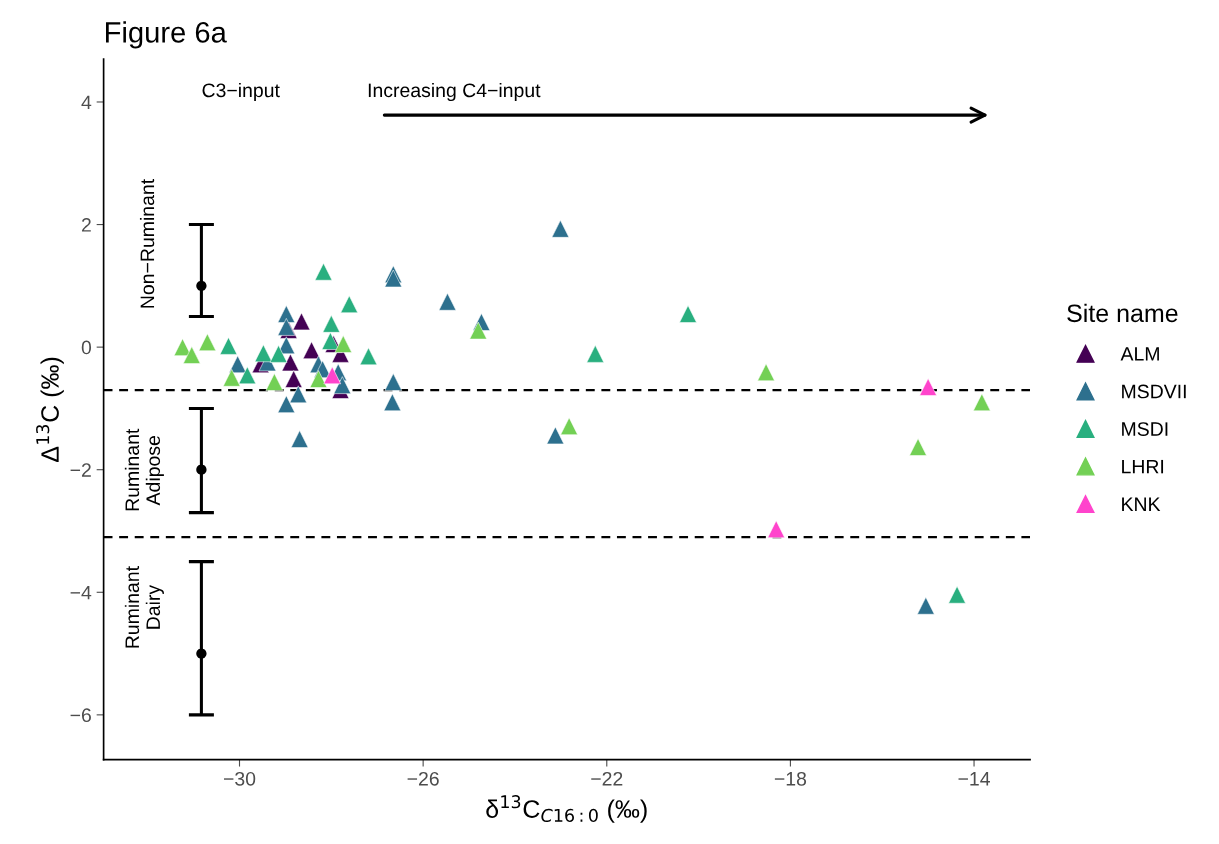 Image resolution: width=1219 pixels, height=844 pixels. I want to click on x-tick-label: −18, so click(790, 778).